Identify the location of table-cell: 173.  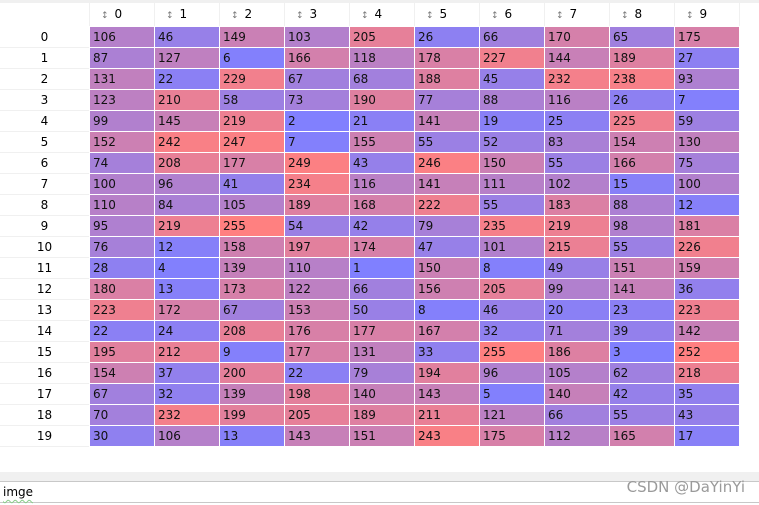
(252, 289).